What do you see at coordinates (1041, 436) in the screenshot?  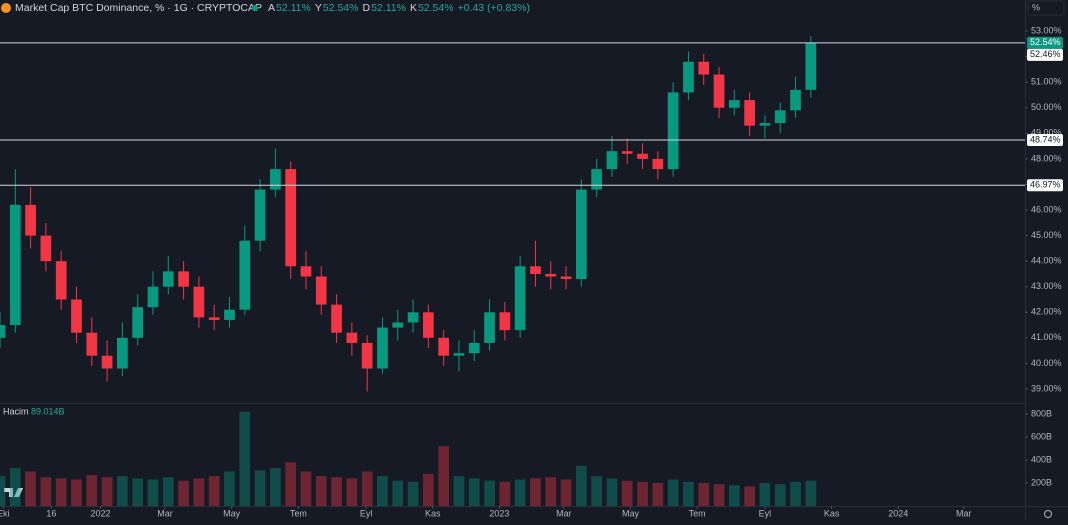 I see `y2-tick-label: 600B` at bounding box center [1041, 436].